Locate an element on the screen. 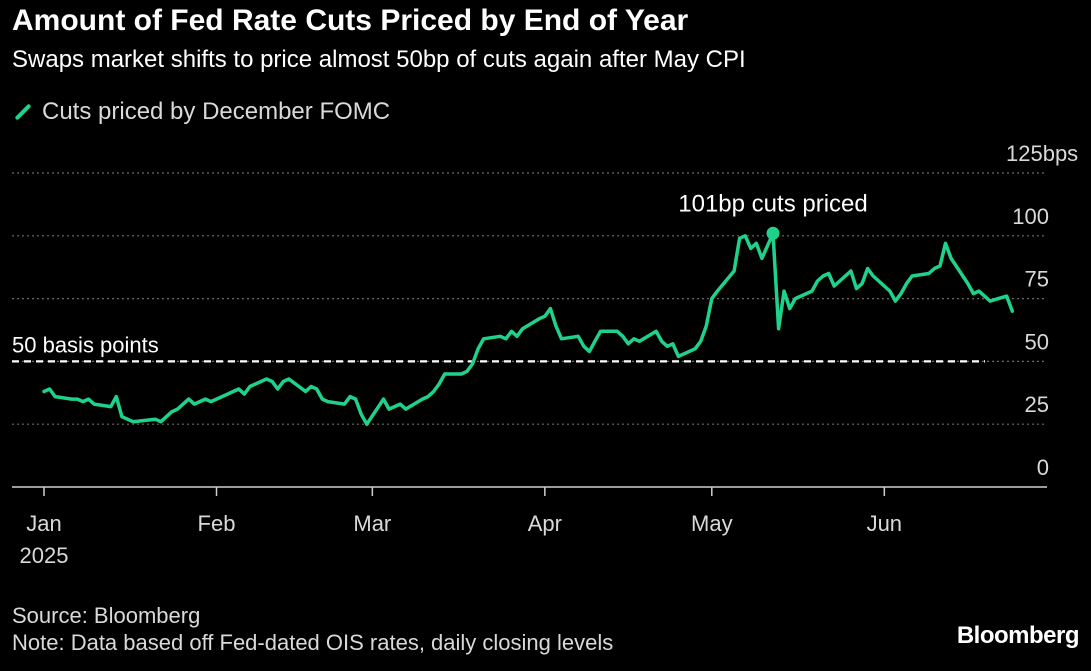 The height and width of the screenshot is (671, 1091). peak-annotation: 101bp cuts priced is located at coordinates (772, 203).